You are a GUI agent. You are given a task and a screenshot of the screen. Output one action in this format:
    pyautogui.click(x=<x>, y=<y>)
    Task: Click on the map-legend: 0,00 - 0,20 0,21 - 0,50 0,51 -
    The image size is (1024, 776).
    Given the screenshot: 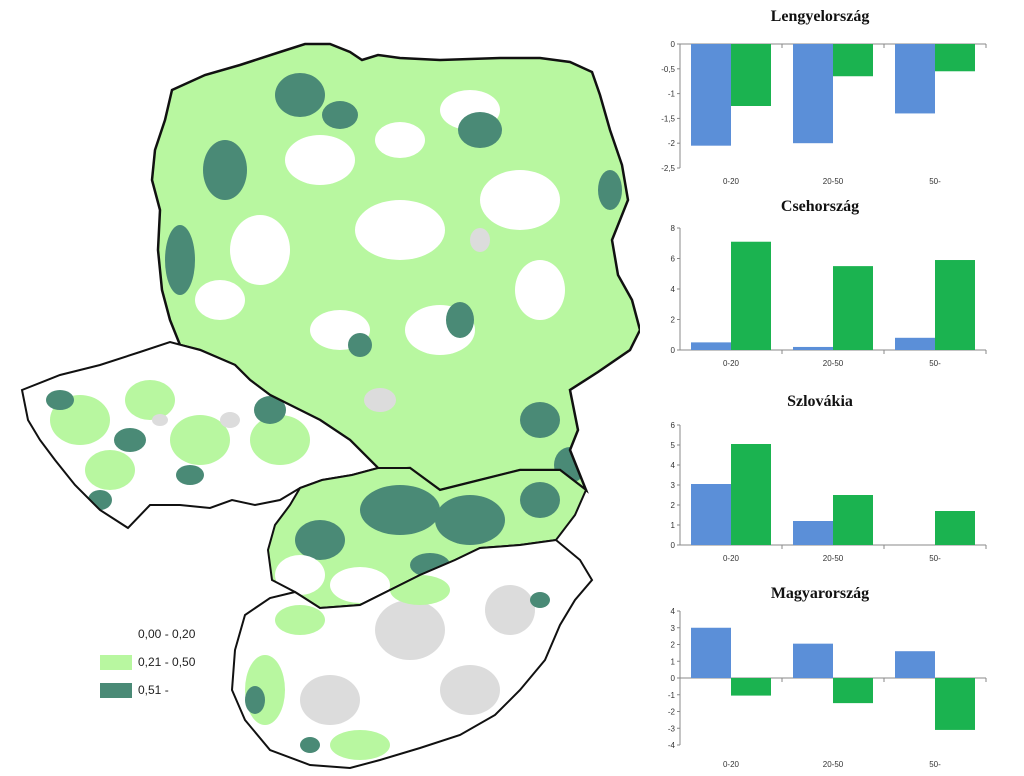 What is the action you would take?
    pyautogui.click(x=147, y=662)
    